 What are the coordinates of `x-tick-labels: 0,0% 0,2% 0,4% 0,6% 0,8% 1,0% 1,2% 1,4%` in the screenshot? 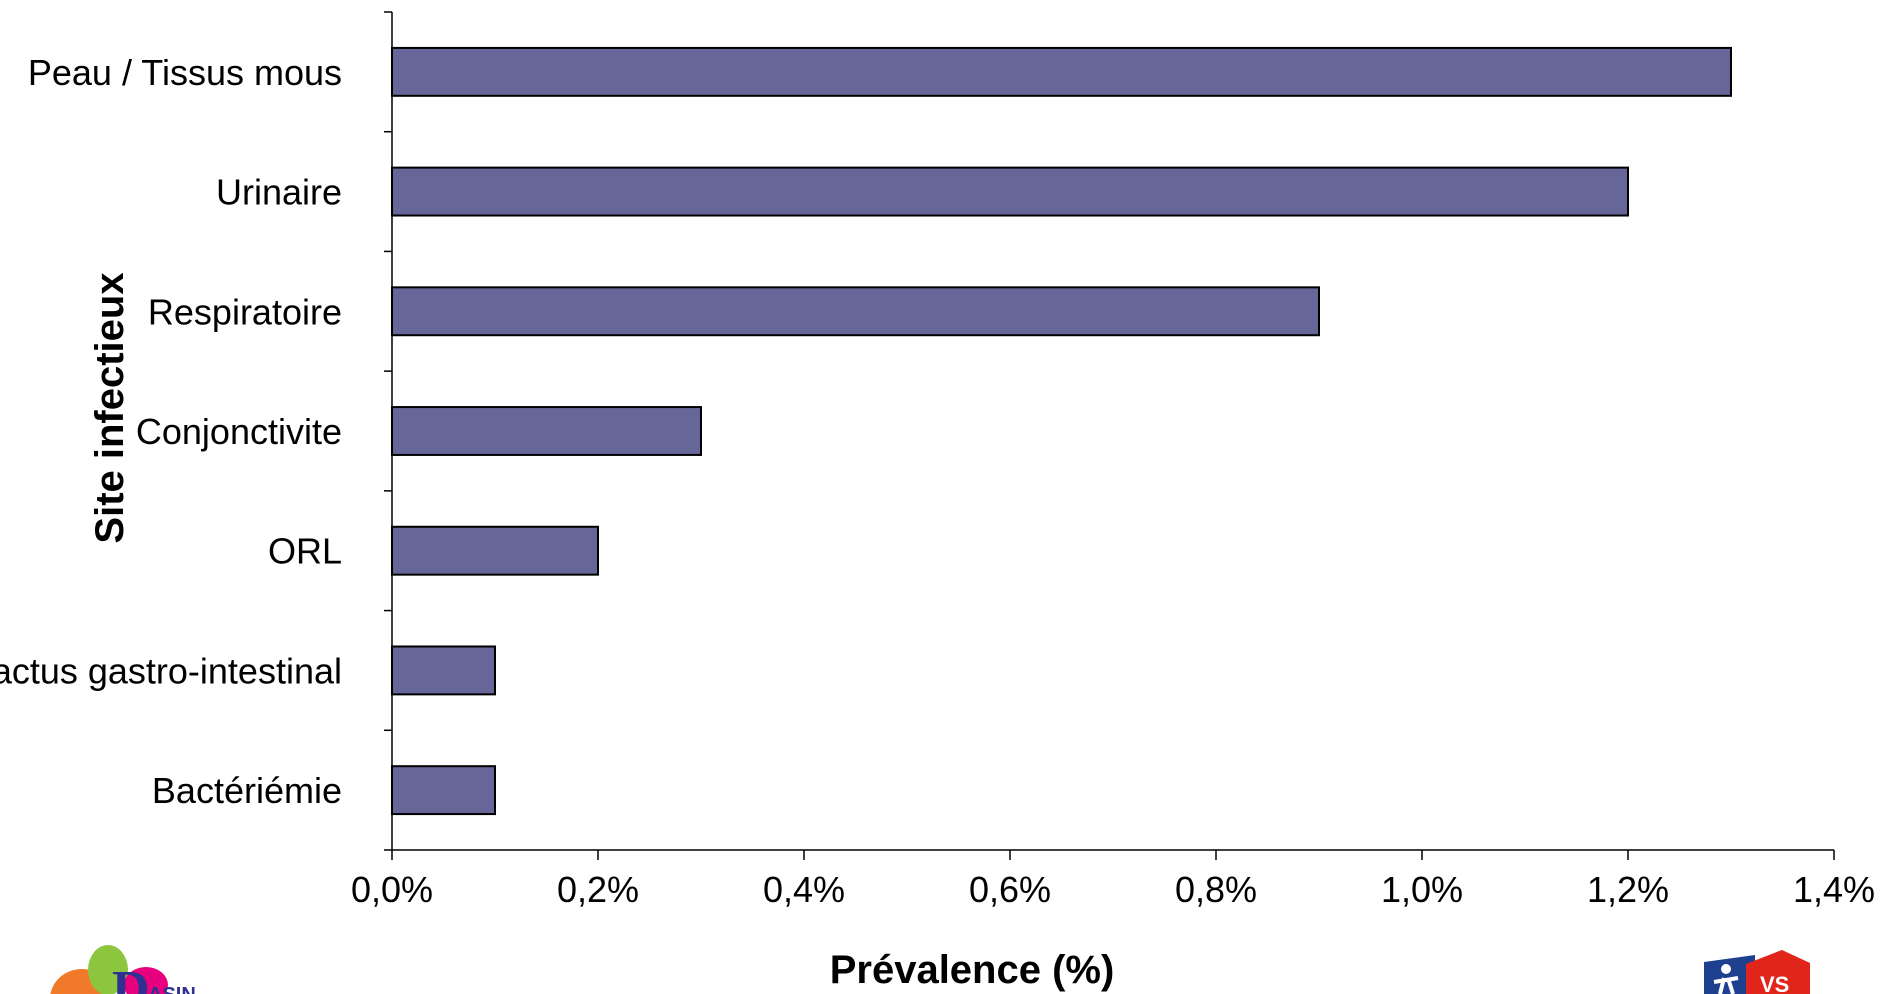 It's located at (1113, 889).